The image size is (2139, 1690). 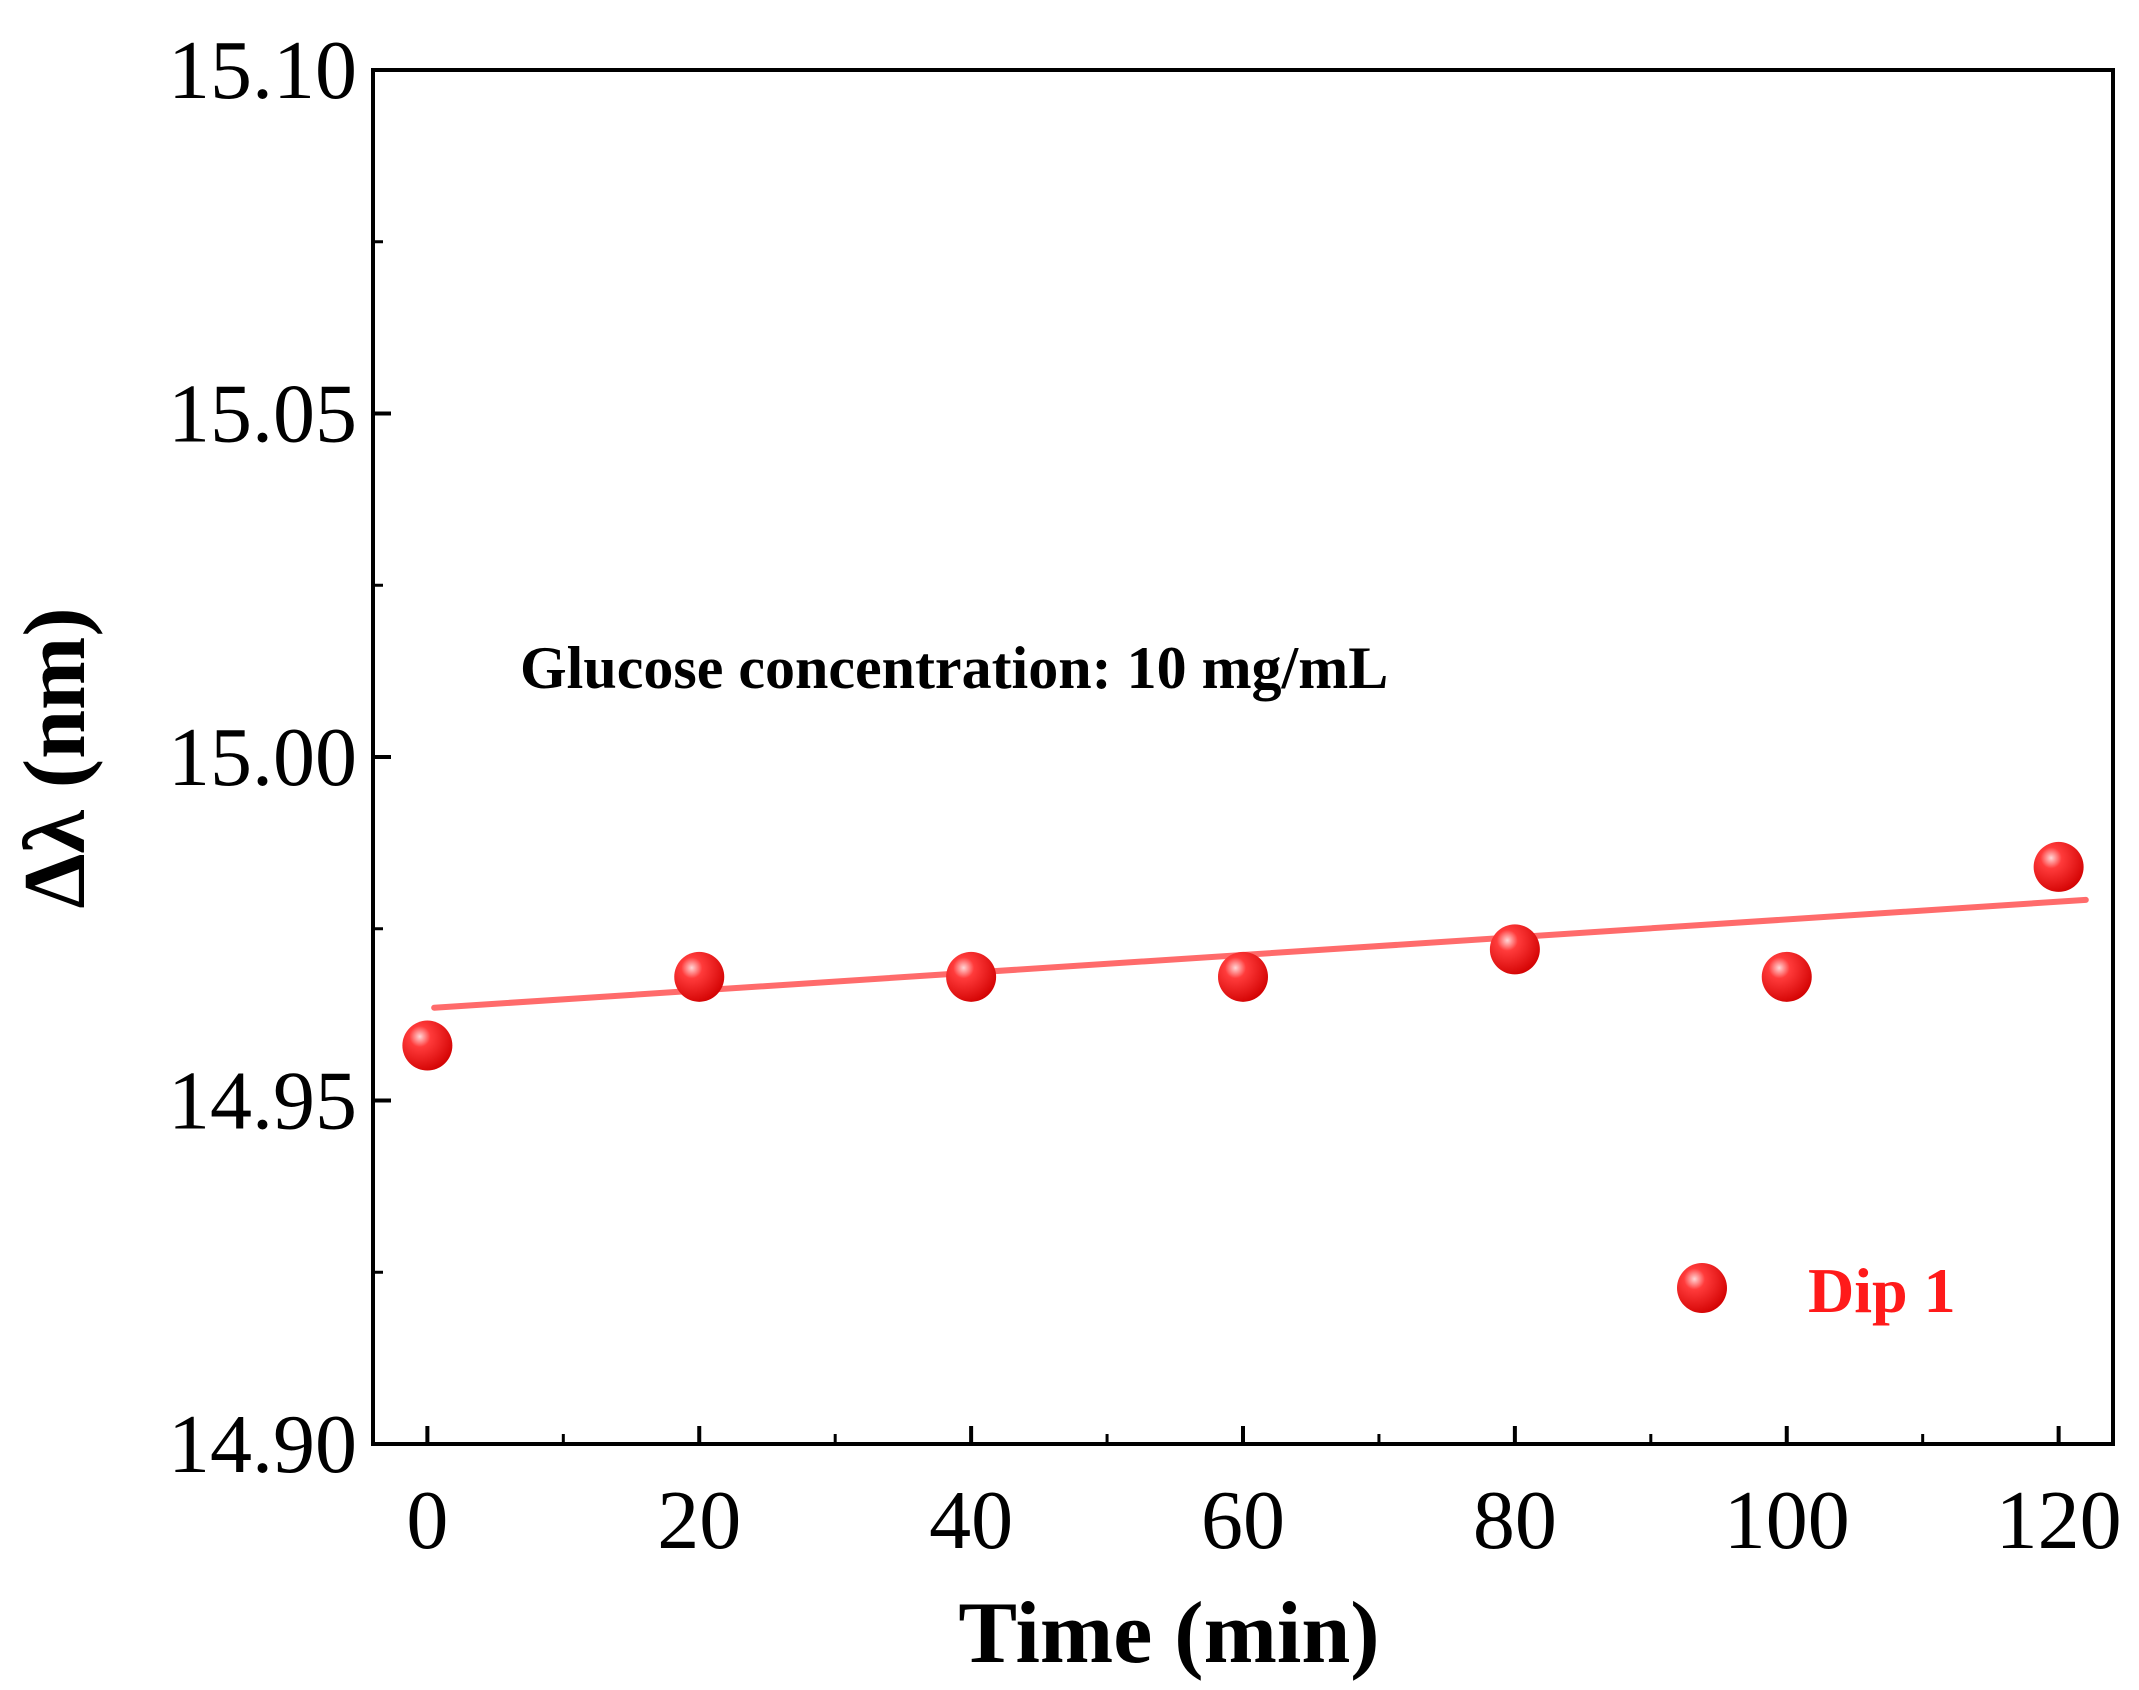 I want to click on x-axis-tick-labels: 0 20 40 60 80 100 120, so click(x=1263, y=1520).